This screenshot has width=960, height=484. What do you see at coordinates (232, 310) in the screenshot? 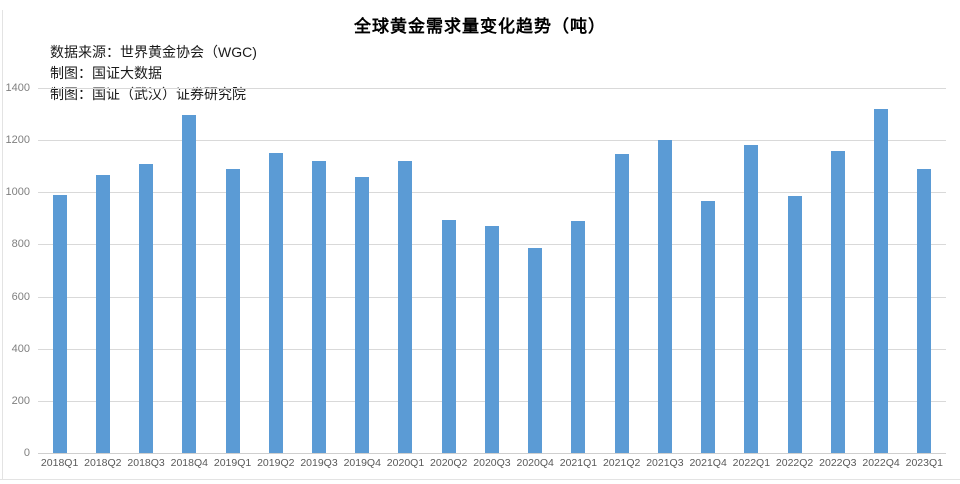
I see `bar-2019Q1` at bounding box center [232, 310].